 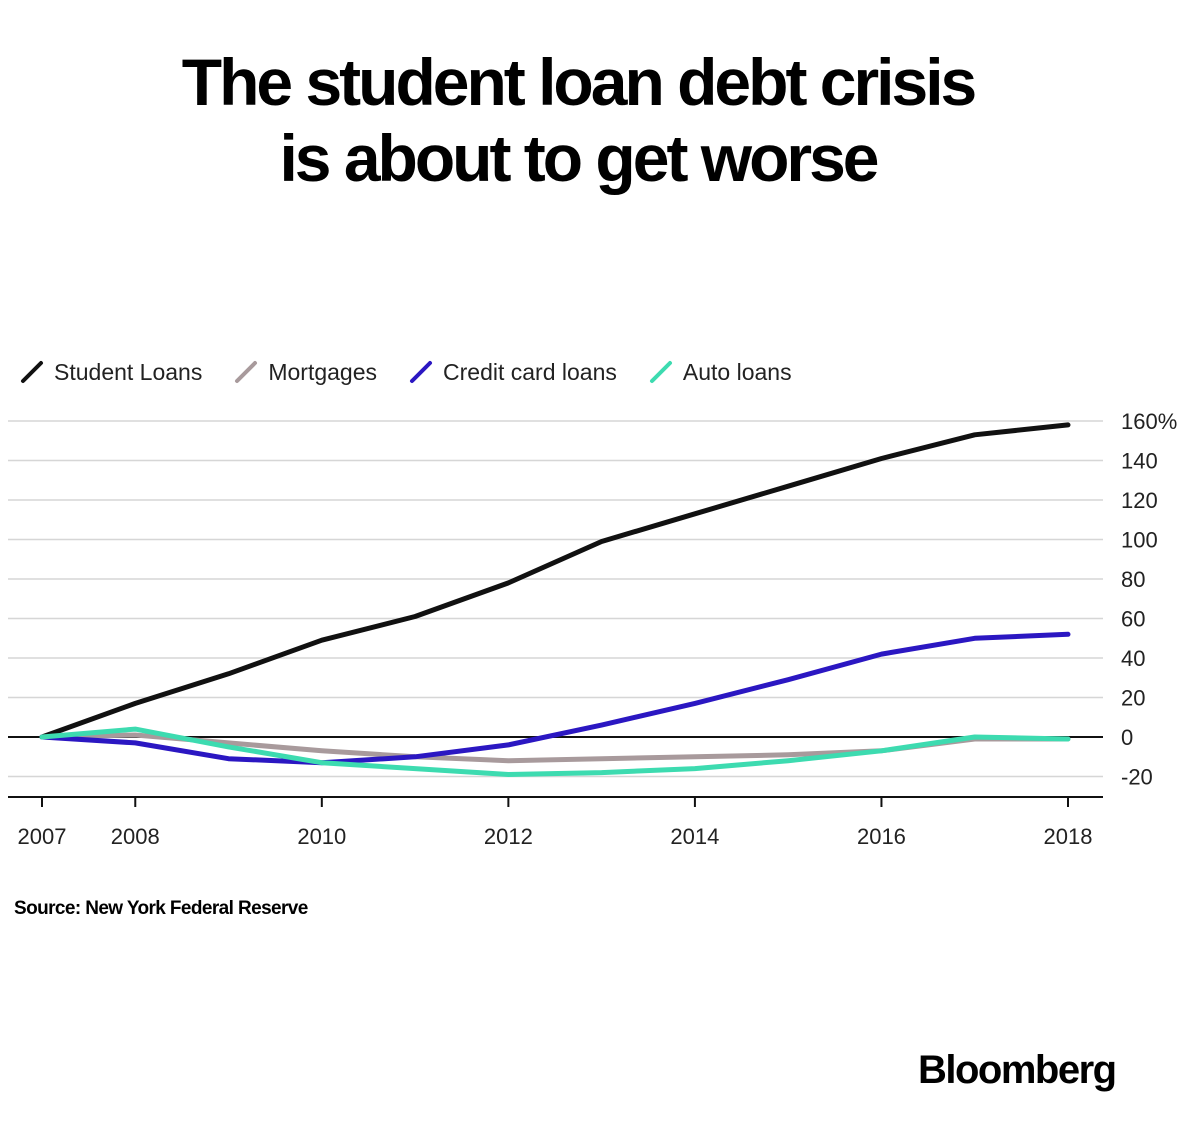 I want to click on y-tick-label: 80, so click(x=1133, y=579).